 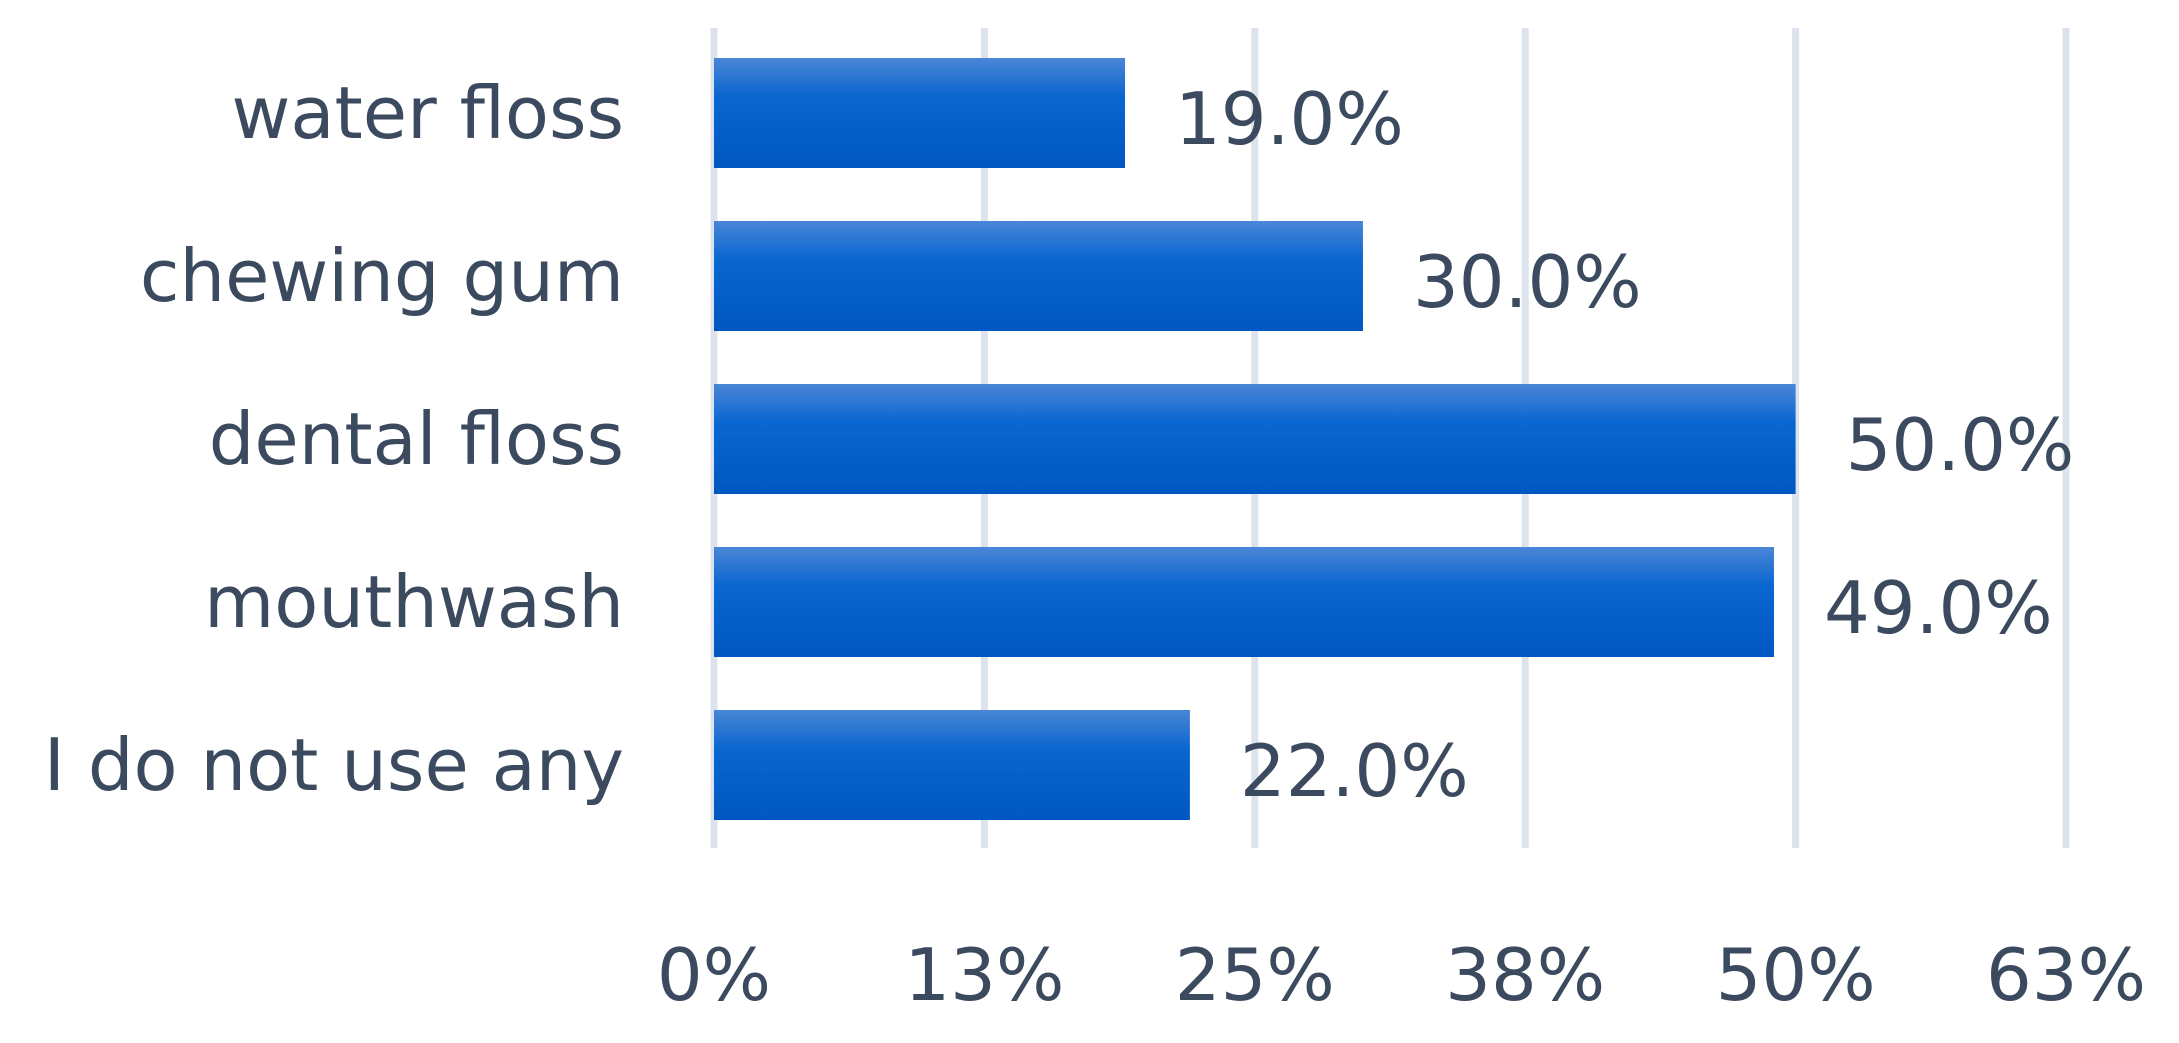 I want to click on tick-label-3: 38%, so click(x=1525, y=975).